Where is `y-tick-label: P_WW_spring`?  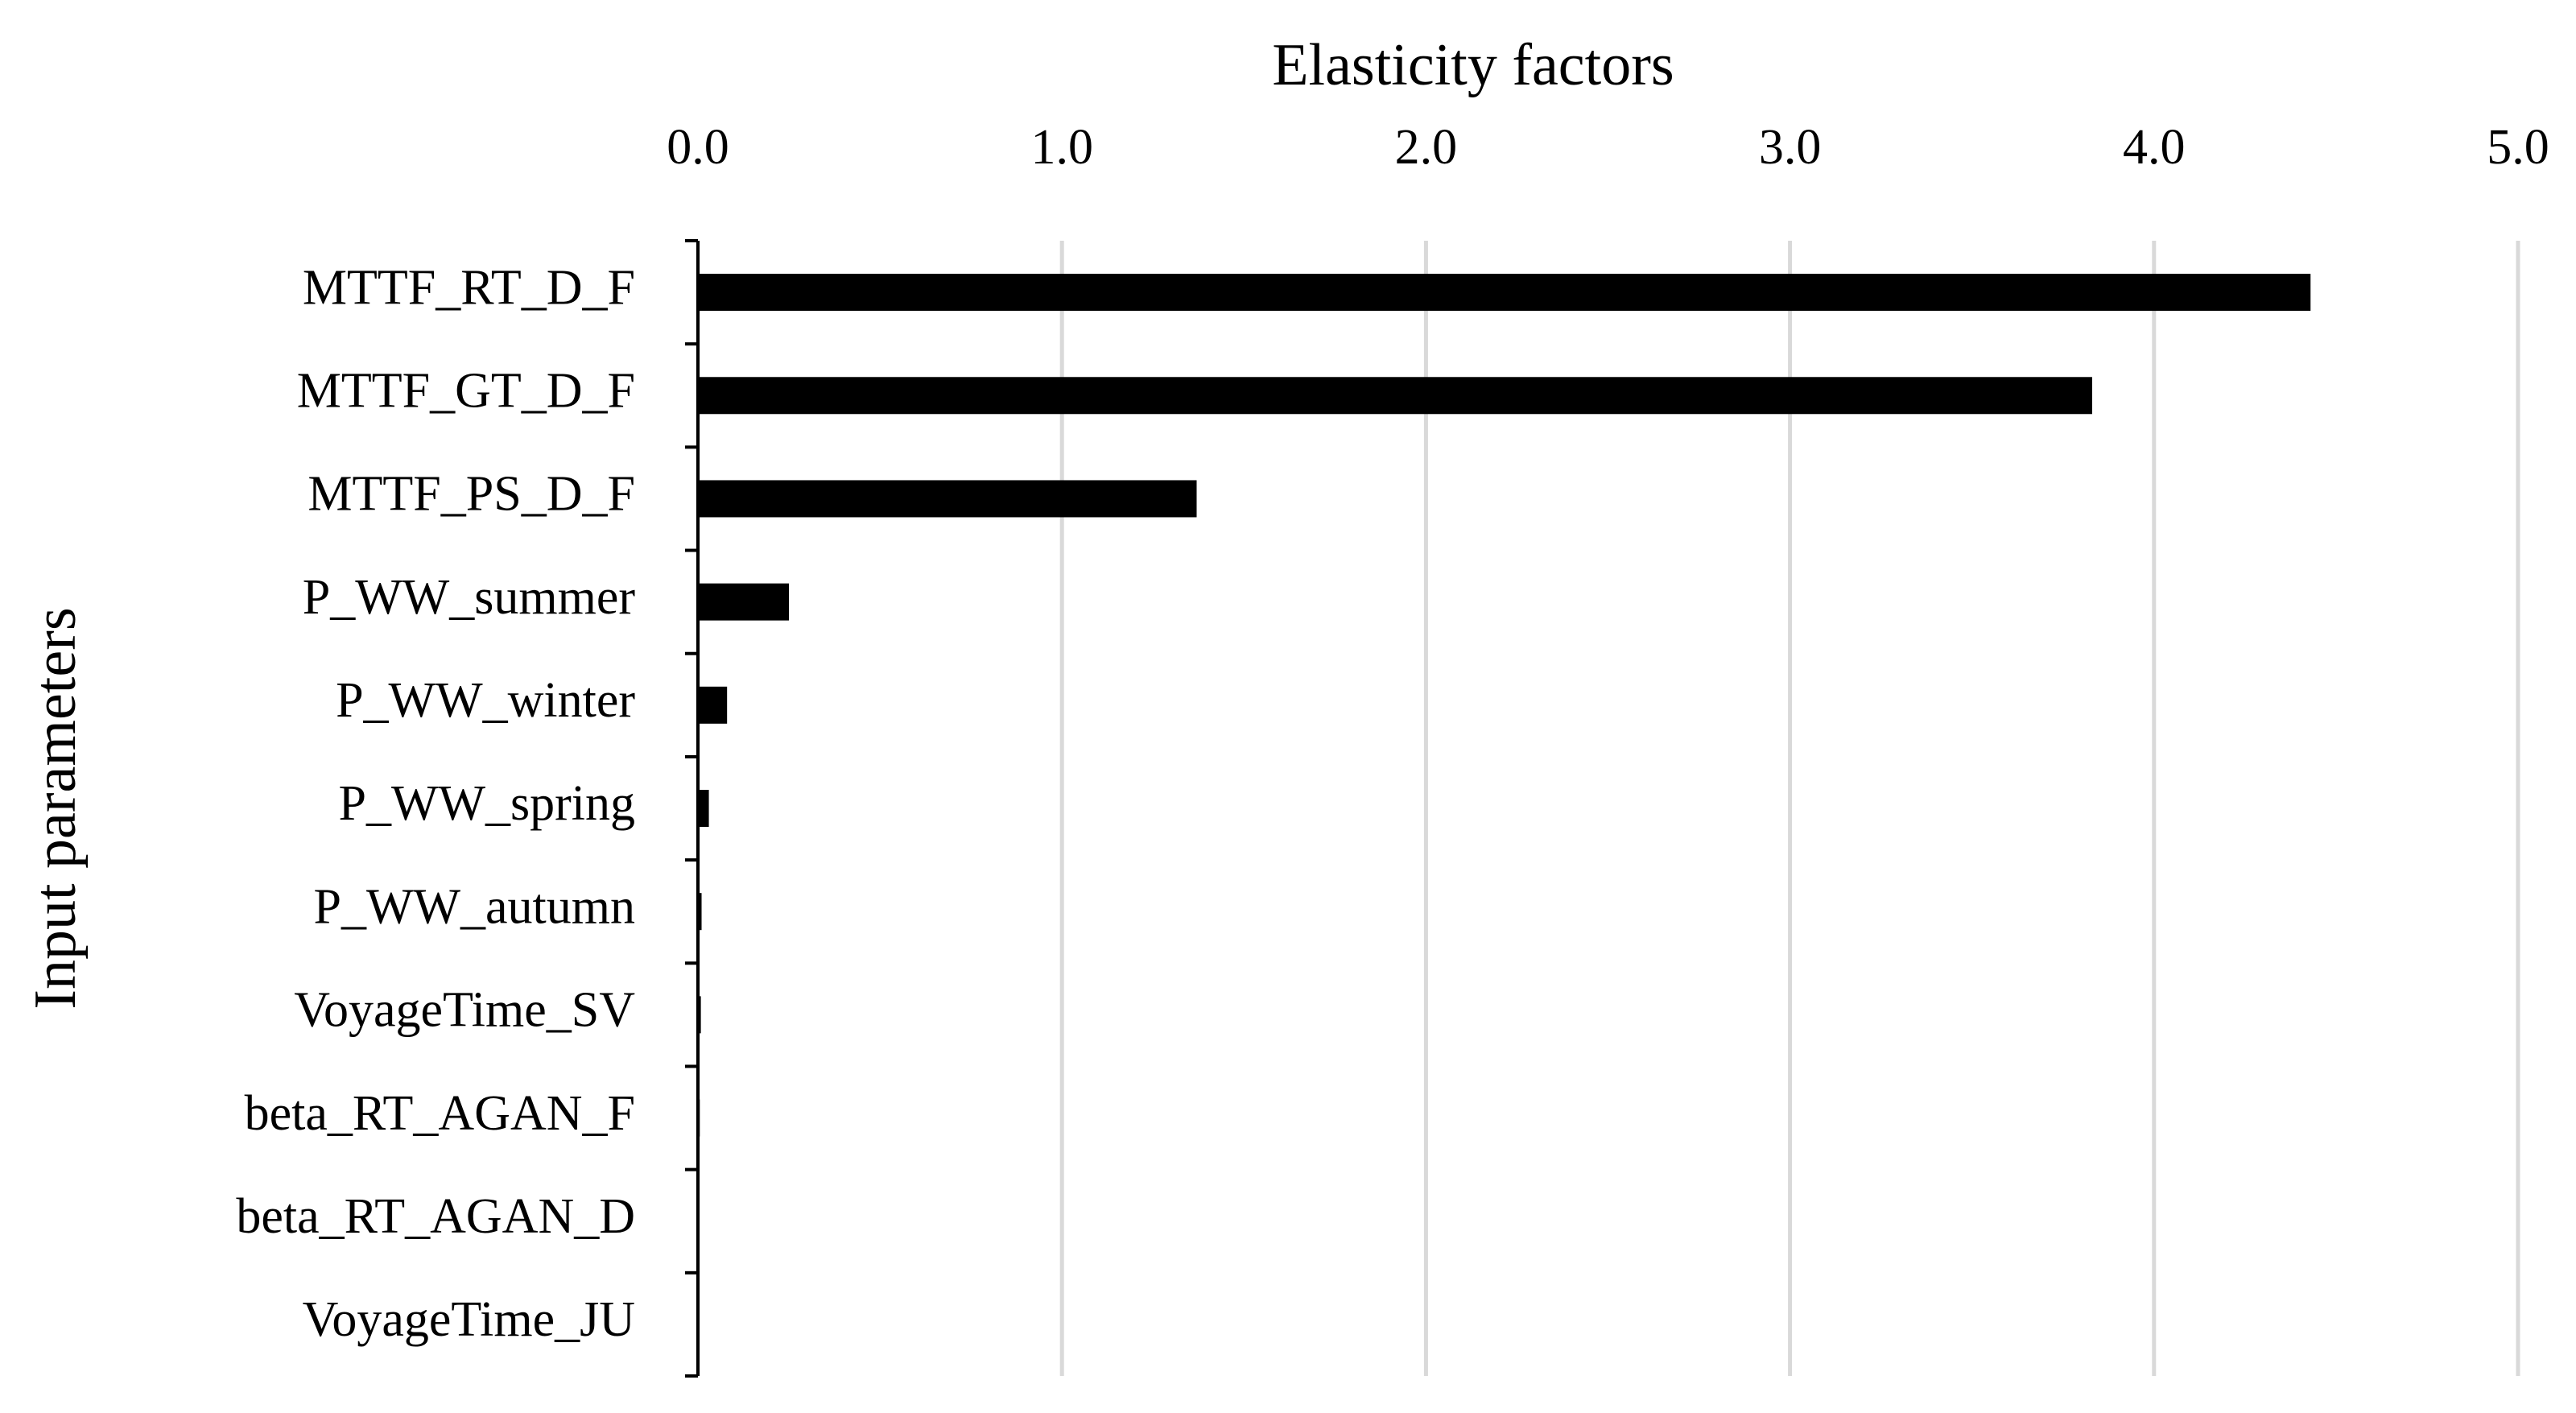 y-tick-label: P_WW_spring is located at coordinates (486, 803).